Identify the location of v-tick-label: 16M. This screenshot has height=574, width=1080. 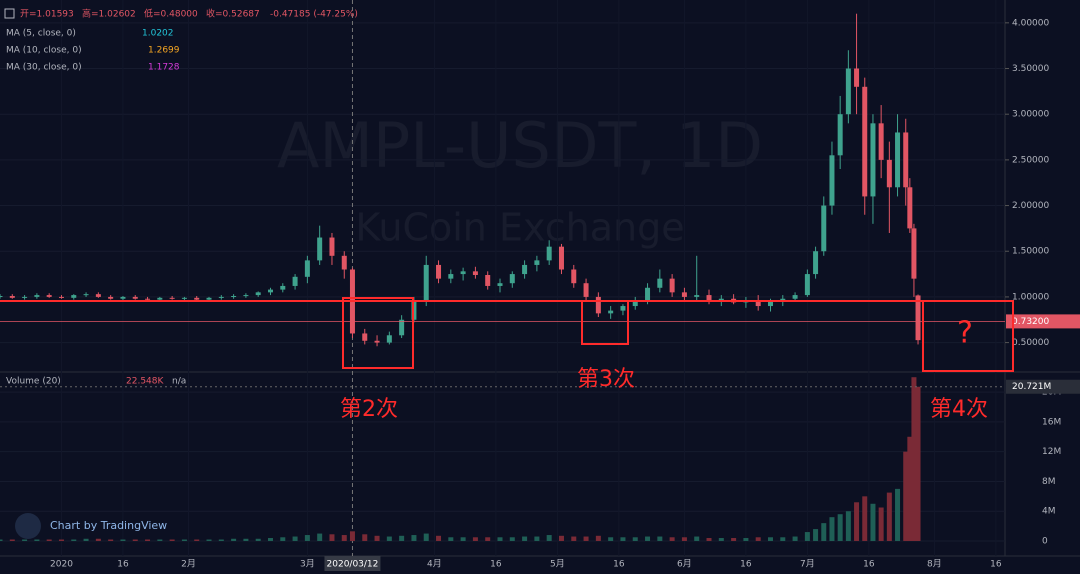
(1051, 422).